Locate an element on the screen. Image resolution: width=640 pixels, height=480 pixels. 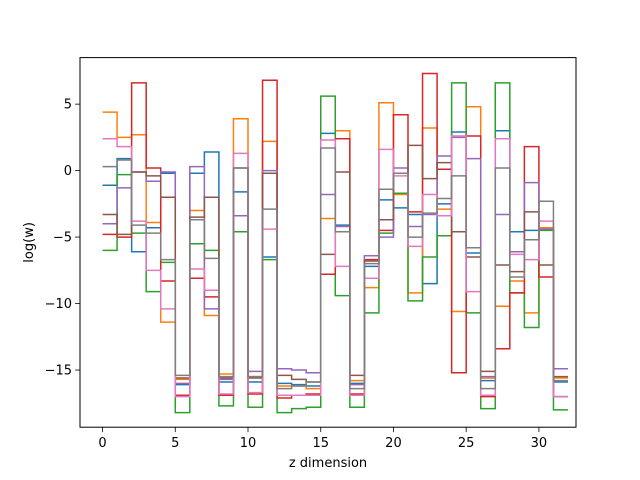
y-tick-label: 5 is located at coordinates (68, 105).